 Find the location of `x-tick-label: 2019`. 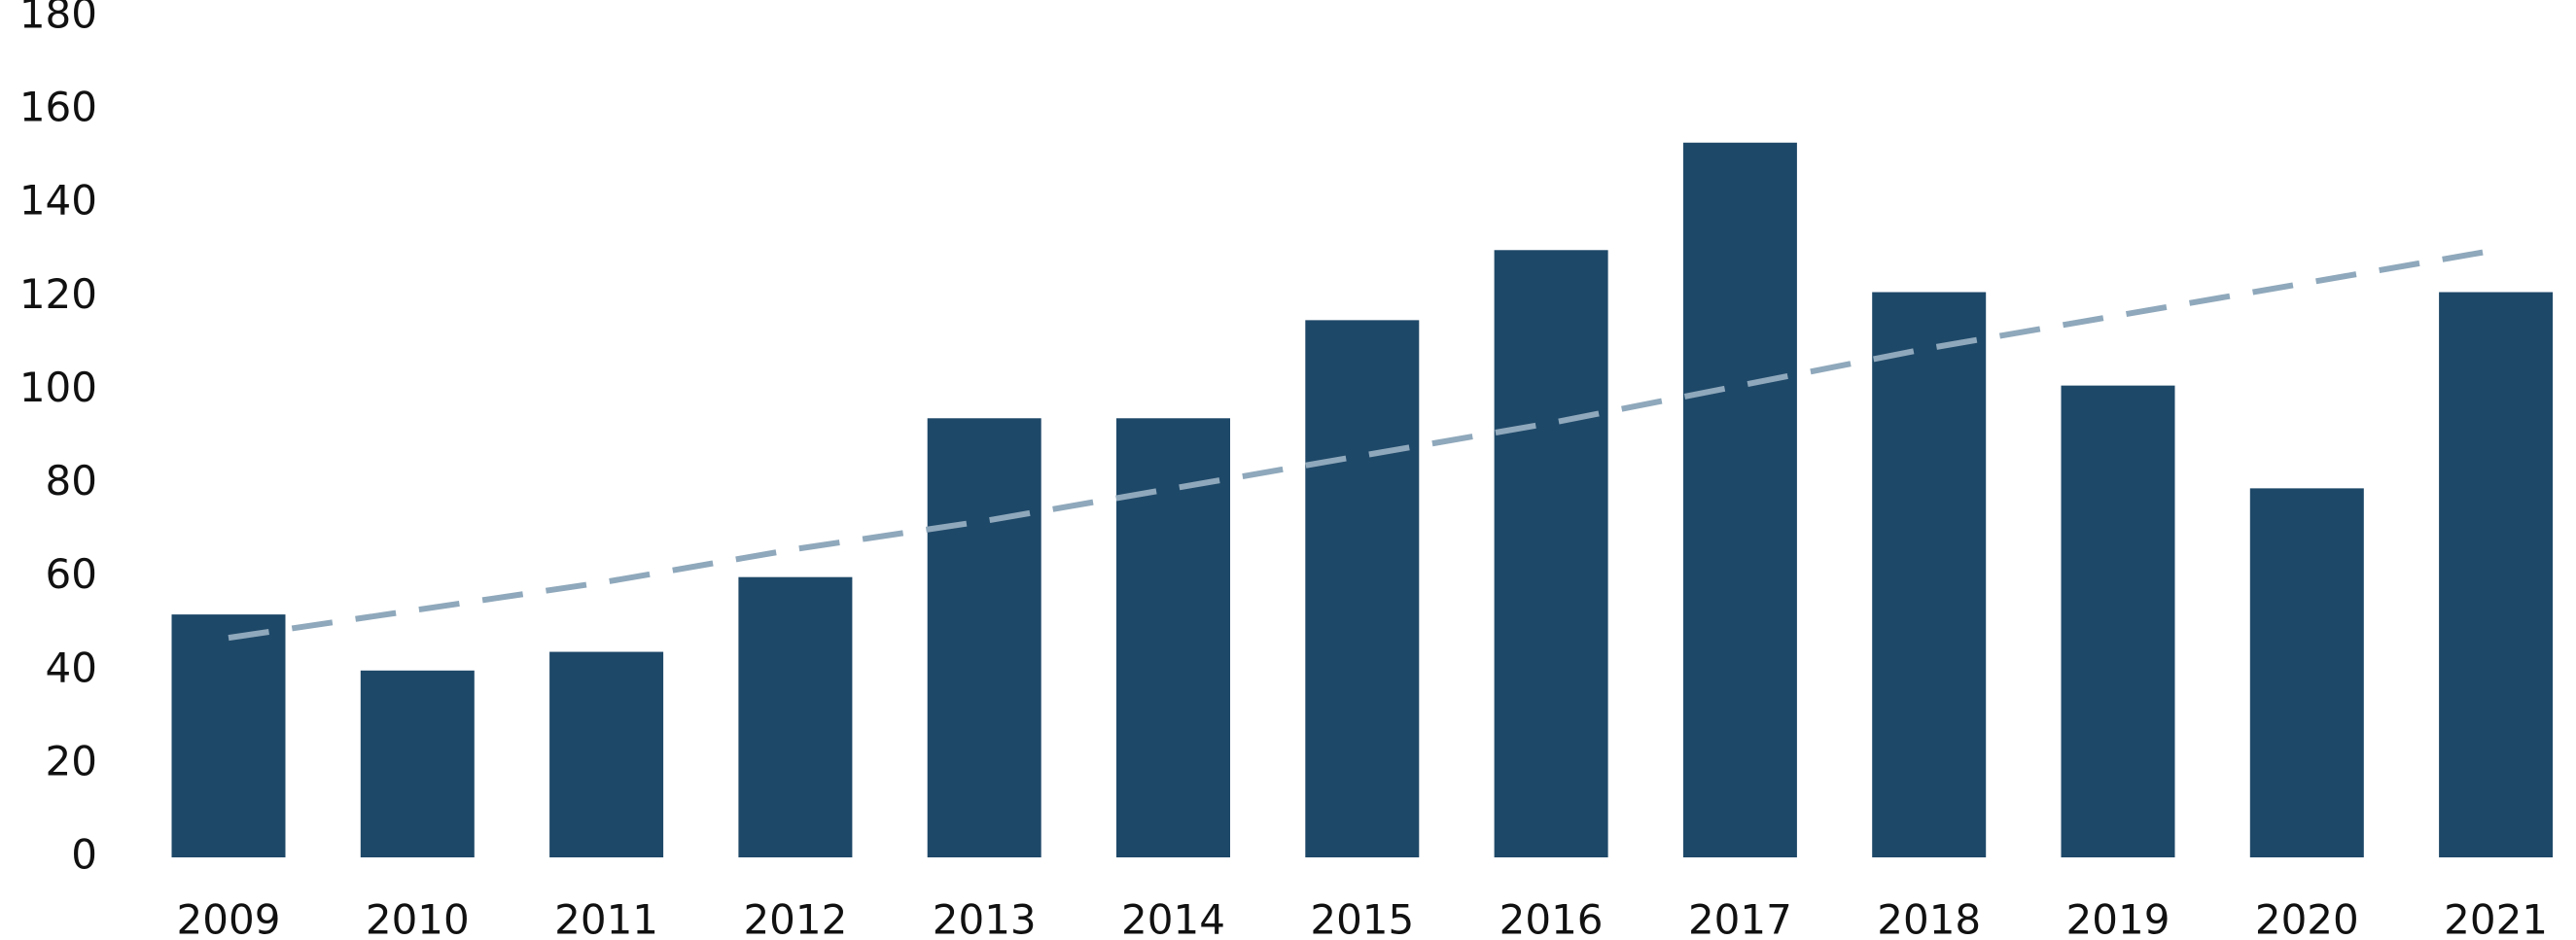

x-tick-label: 2019 is located at coordinates (2118, 918).